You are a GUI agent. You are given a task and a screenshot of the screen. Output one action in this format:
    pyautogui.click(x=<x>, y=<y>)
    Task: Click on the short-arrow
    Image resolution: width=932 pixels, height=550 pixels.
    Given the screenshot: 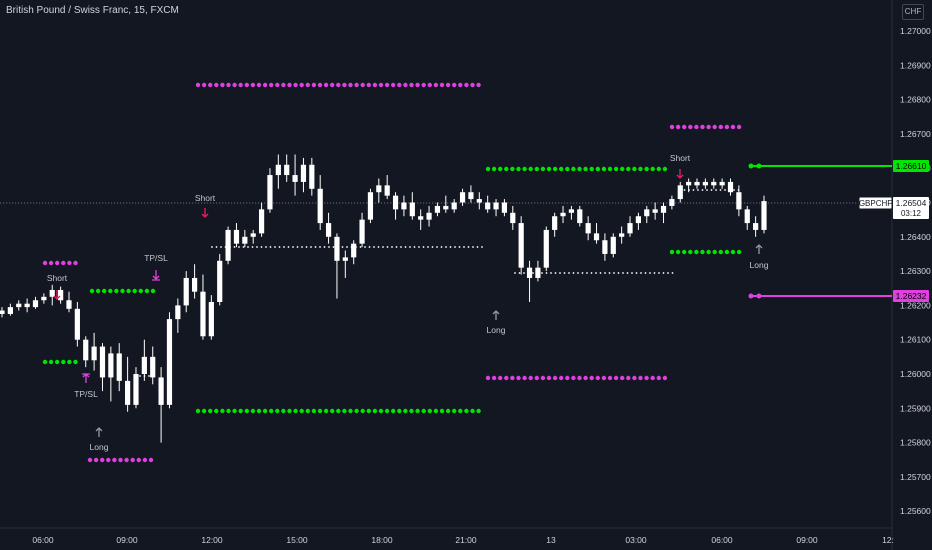 What is the action you would take?
    pyautogui.click(x=205, y=213)
    